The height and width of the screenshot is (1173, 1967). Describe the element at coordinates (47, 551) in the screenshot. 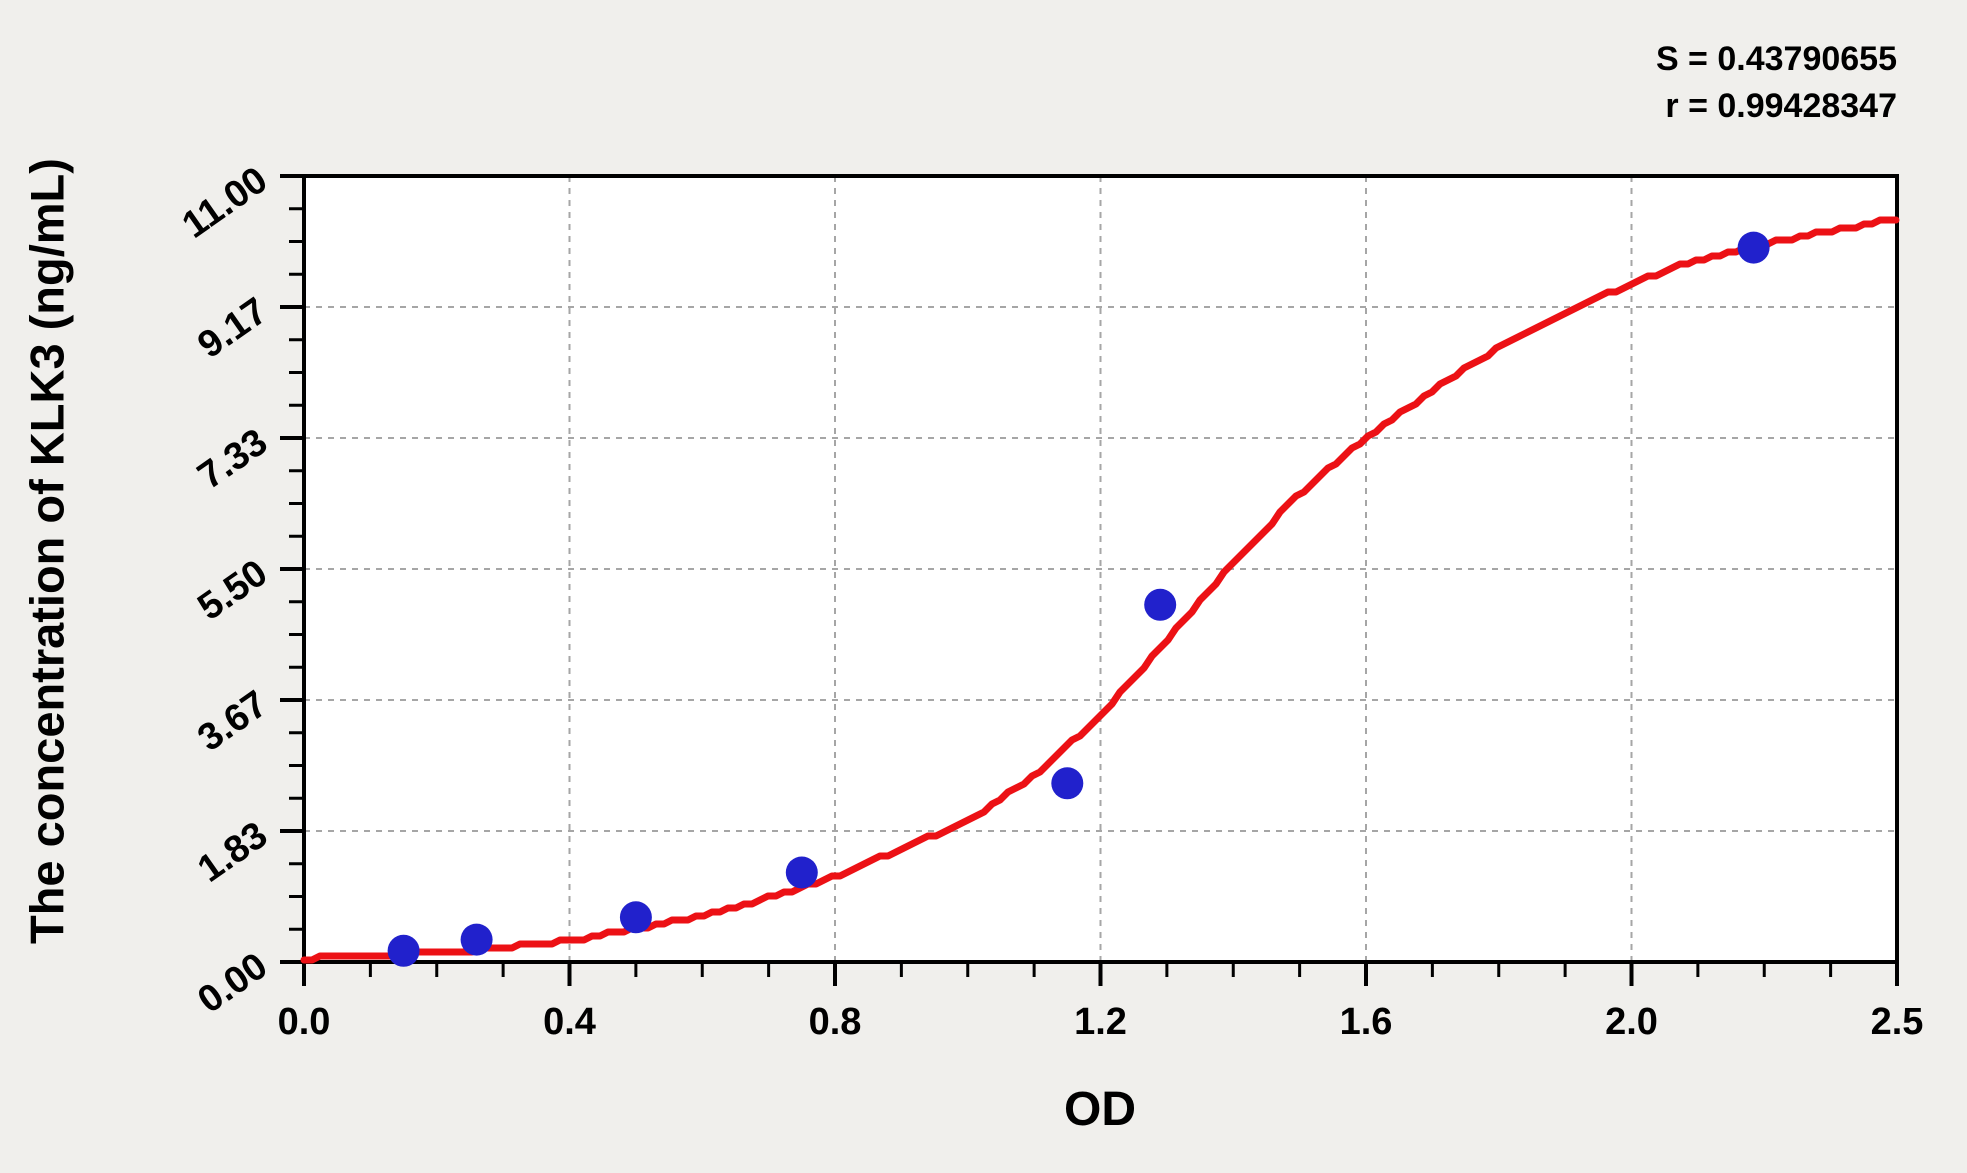

I see `y-axis-title: The concentration of KLK3 (ng/mL)` at that location.